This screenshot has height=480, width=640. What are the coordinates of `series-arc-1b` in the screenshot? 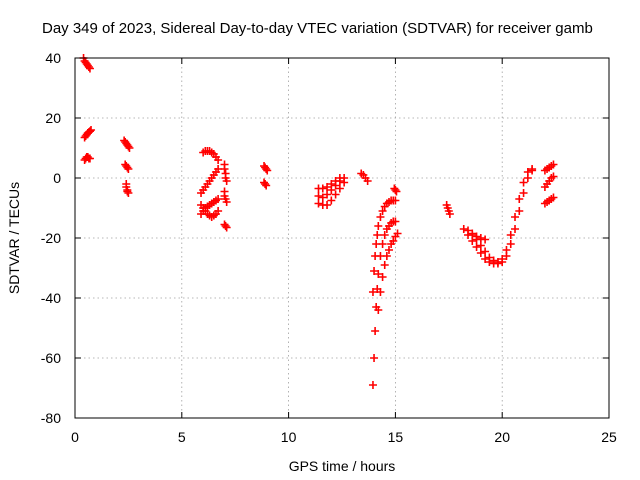 It's located at (88, 134).